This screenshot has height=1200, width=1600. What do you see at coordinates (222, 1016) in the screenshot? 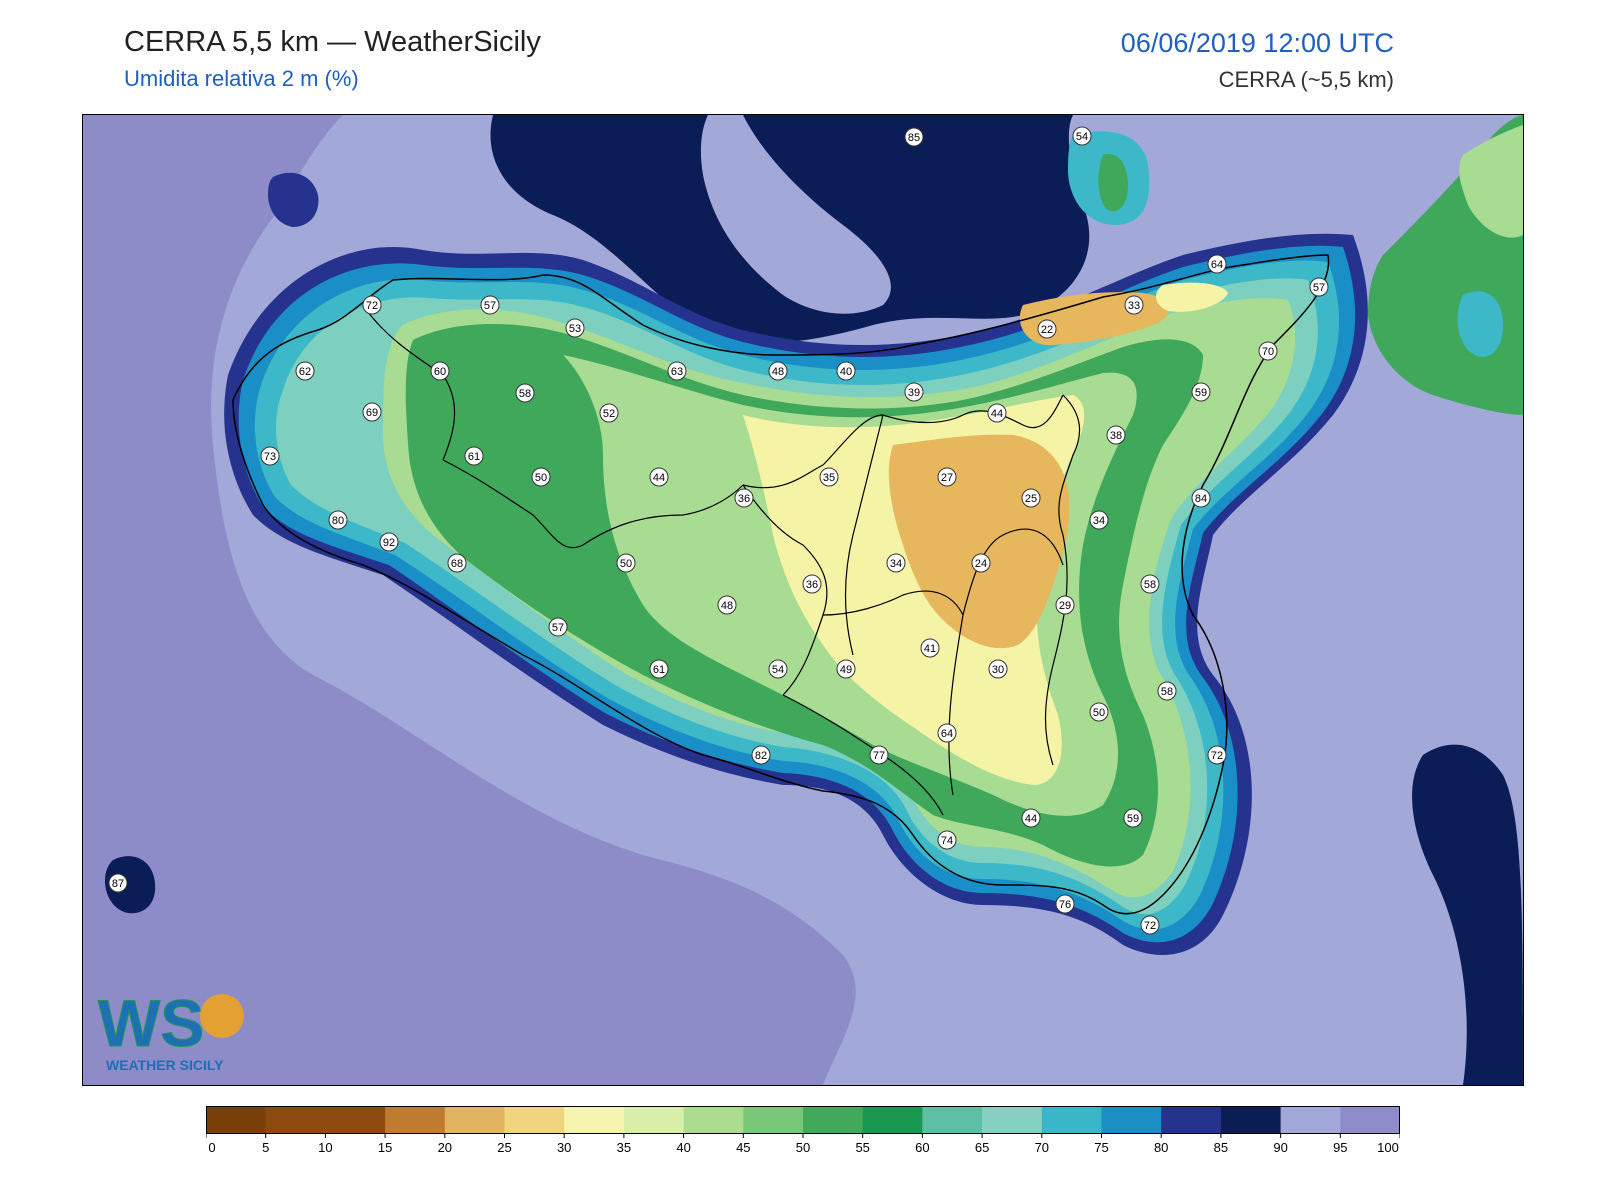
I see `logo-sun-icon` at bounding box center [222, 1016].